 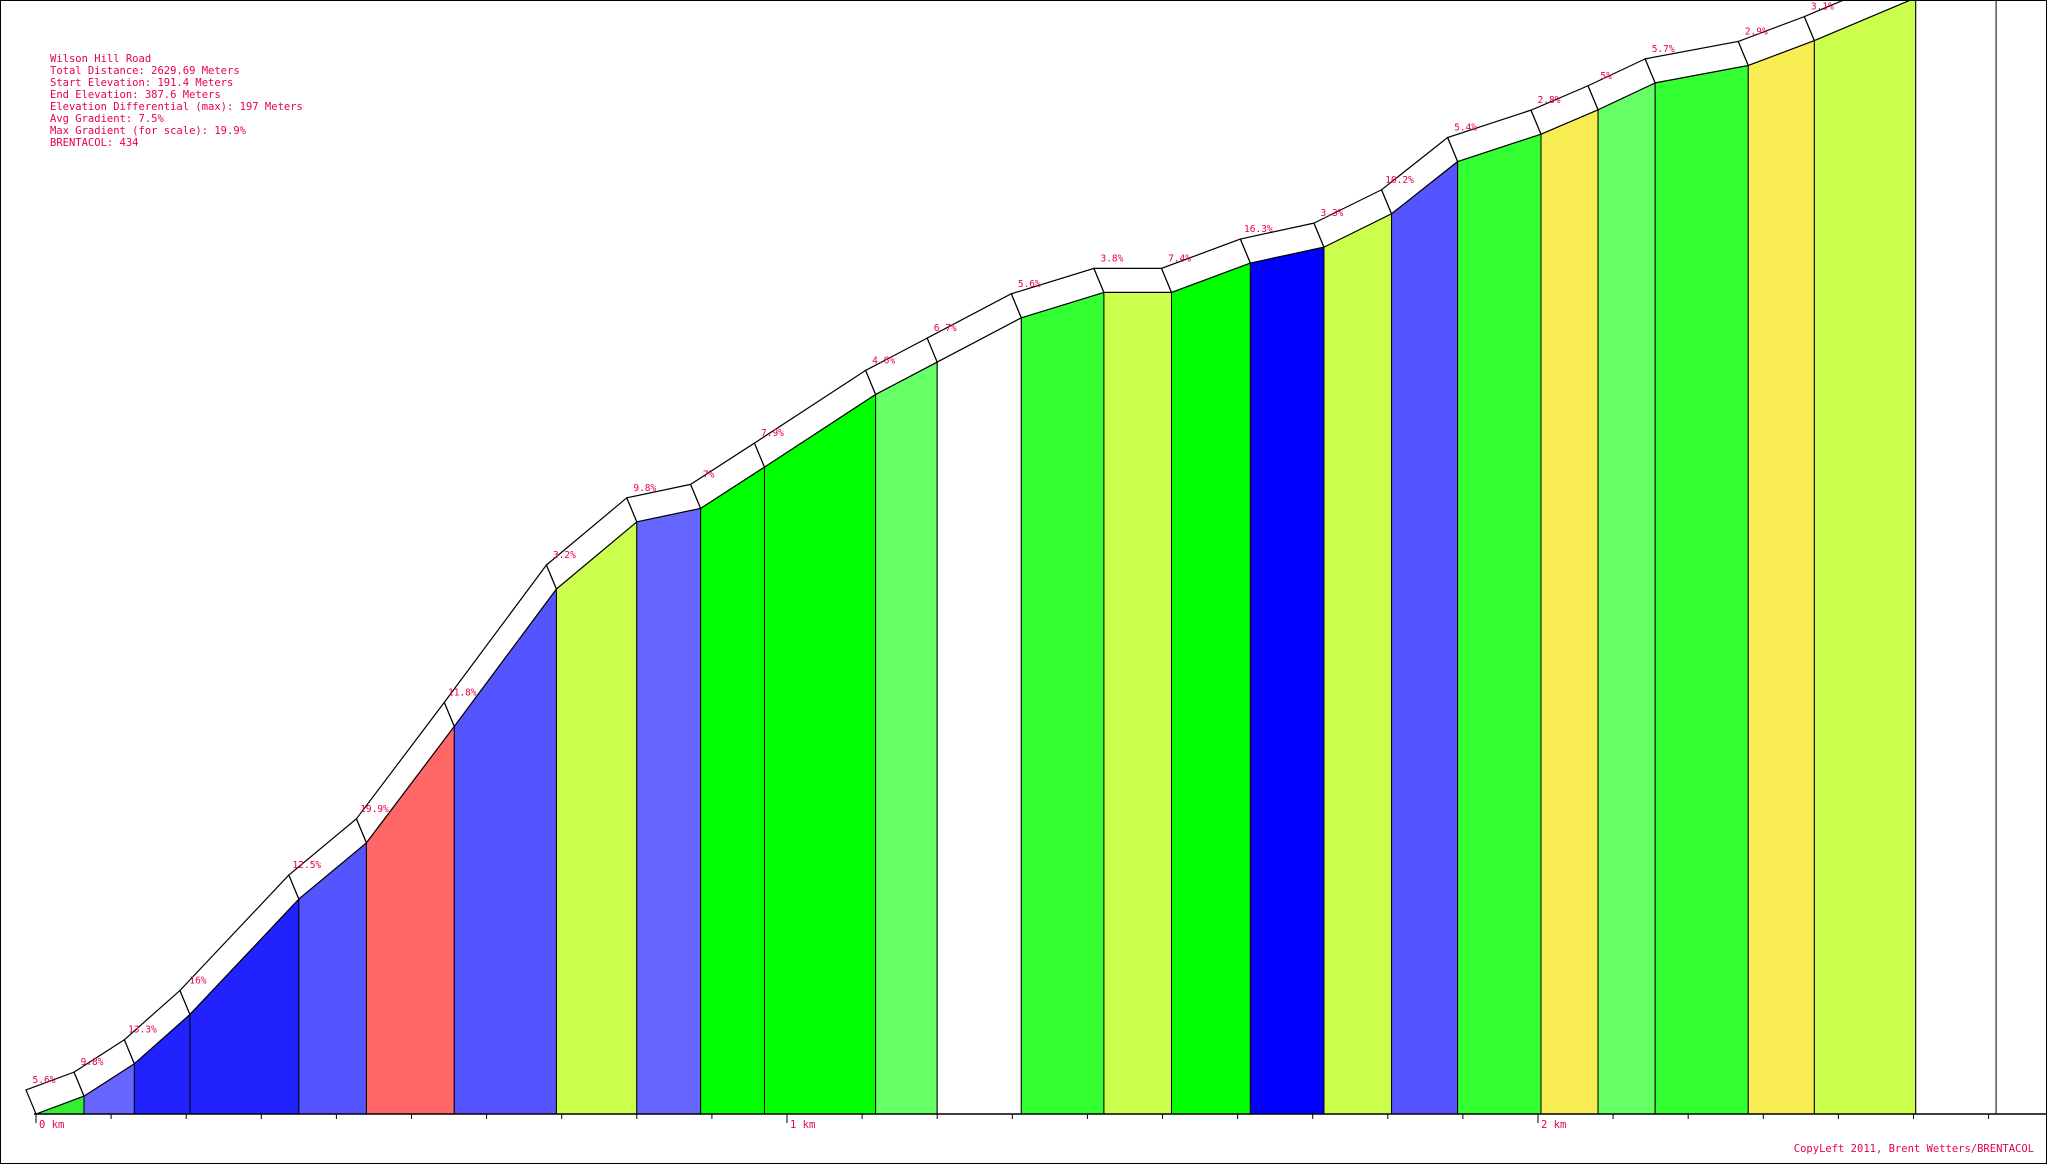 I want to click on gradient-label-10: 7%, so click(x=709, y=474).